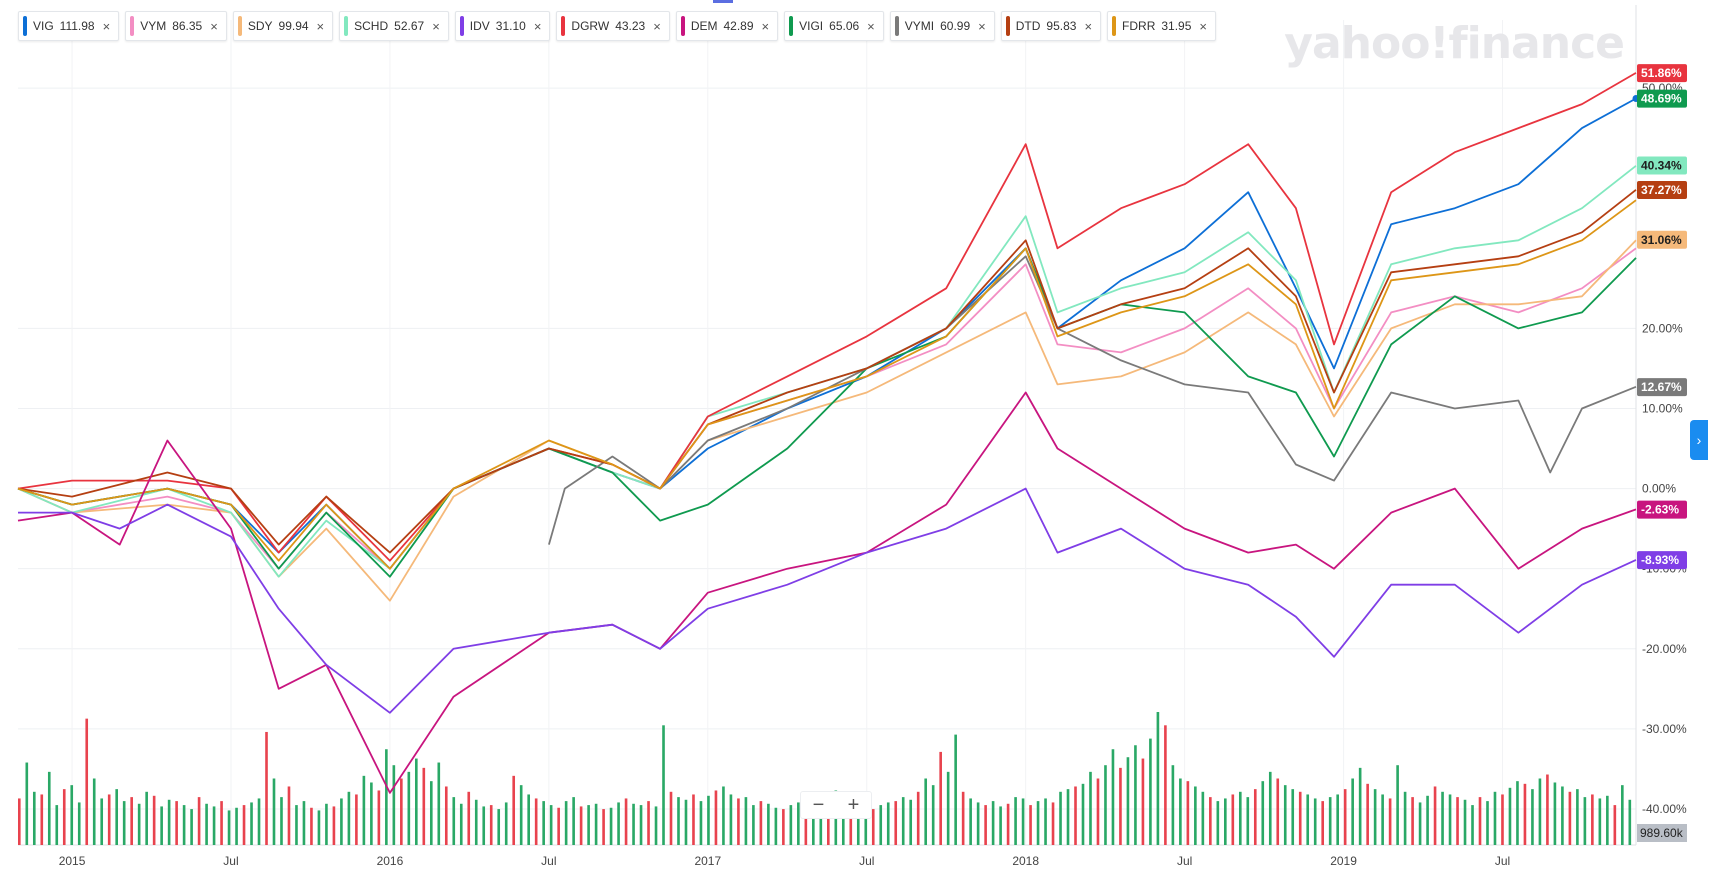  I want to click on legend-price: 65.06, so click(844, 26).